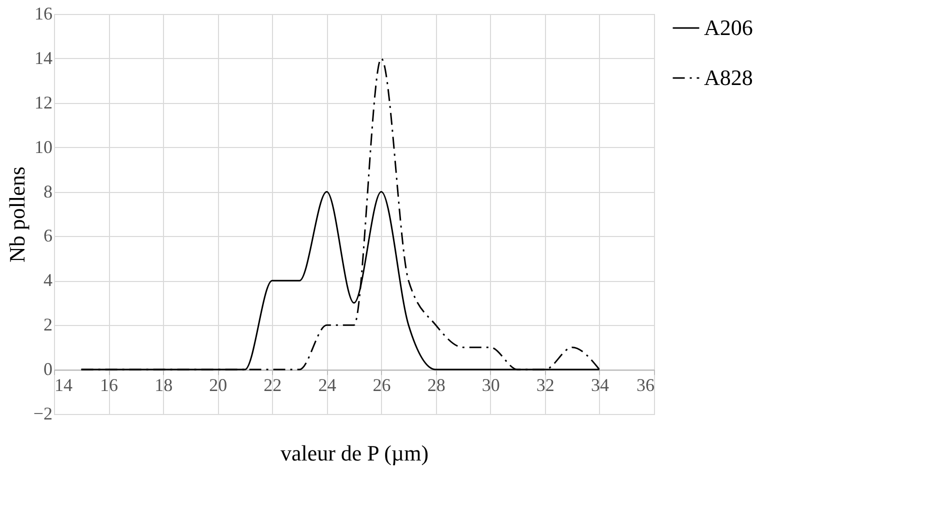 The image size is (949, 506). What do you see at coordinates (109, 385) in the screenshot?
I see `x-tick-label: 16` at bounding box center [109, 385].